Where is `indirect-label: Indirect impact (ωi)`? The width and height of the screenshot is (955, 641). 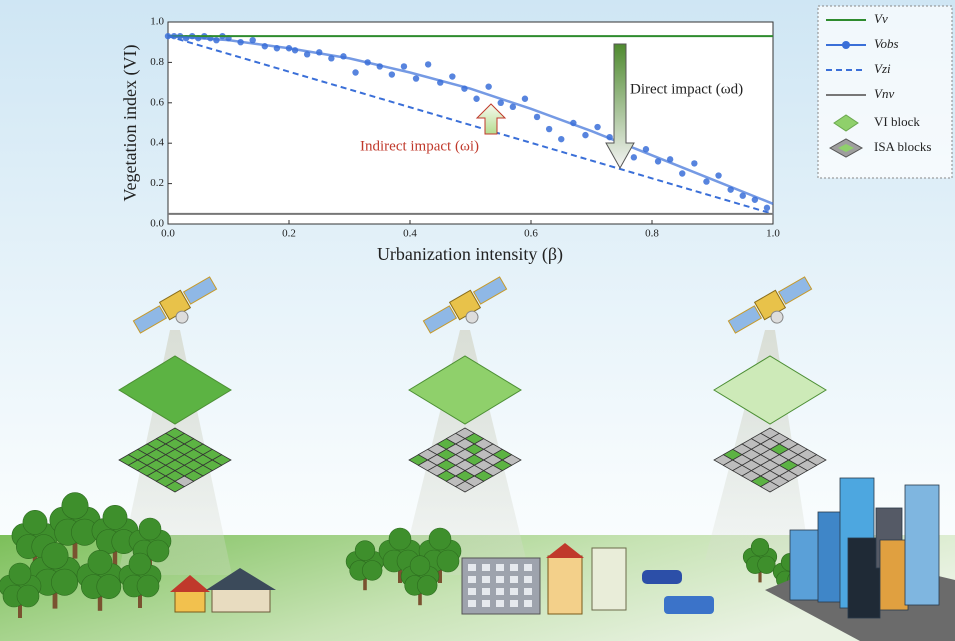
indirect-label: Indirect impact (ωi) is located at coordinates (419, 146).